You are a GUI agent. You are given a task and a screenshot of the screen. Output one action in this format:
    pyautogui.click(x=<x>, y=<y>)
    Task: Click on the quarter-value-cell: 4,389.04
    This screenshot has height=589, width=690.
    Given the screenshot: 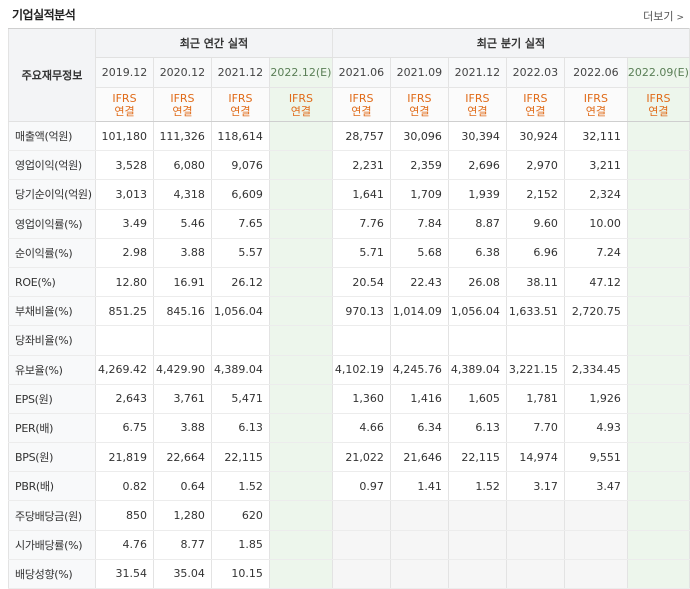 What is the action you would take?
    pyautogui.click(x=477, y=370)
    